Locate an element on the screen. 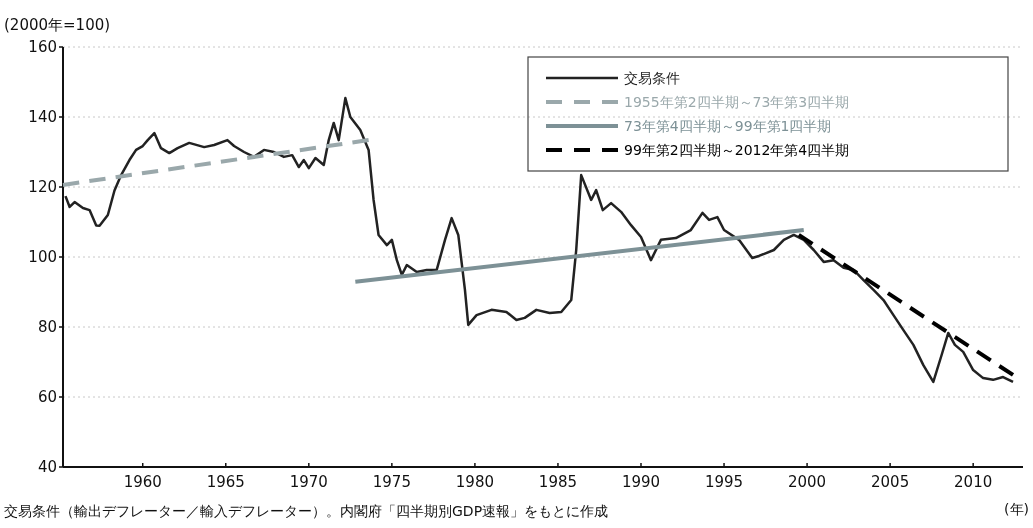 This screenshot has height=528, width=1033. x-tick-label: 1980 is located at coordinates (474, 482).